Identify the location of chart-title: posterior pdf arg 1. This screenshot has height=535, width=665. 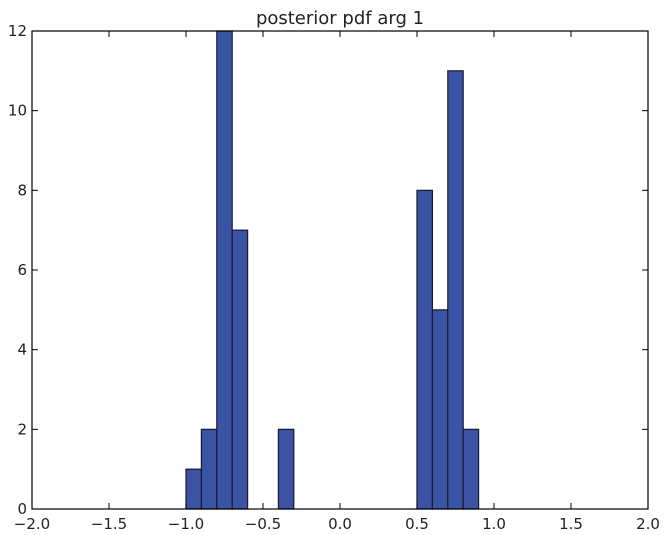
(340, 18).